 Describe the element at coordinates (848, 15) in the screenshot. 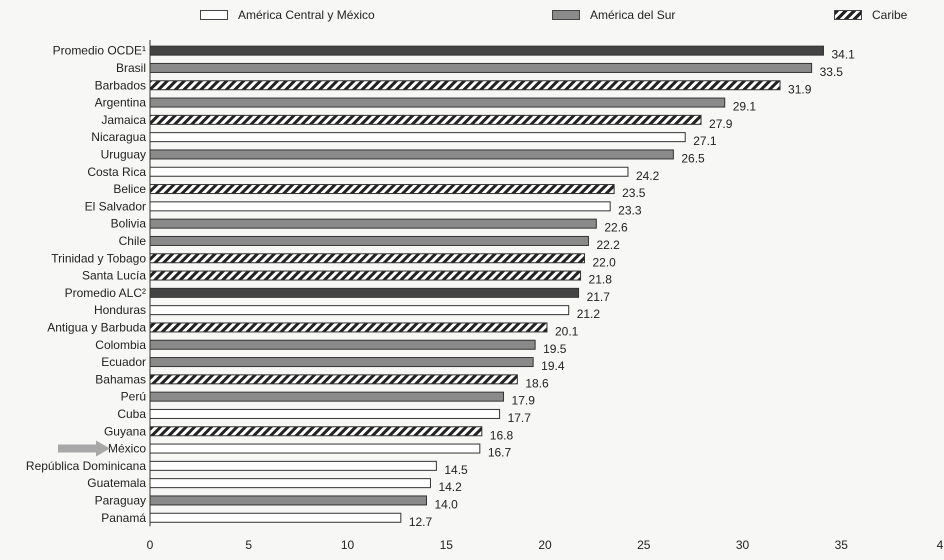

I see `legend-swatch-caribe` at that location.